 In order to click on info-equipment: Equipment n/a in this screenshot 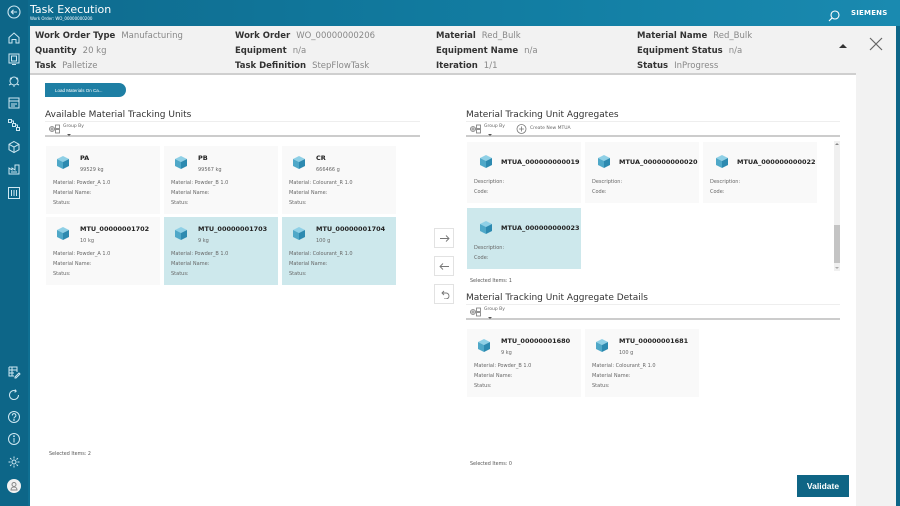, I will do `click(271, 51)`.